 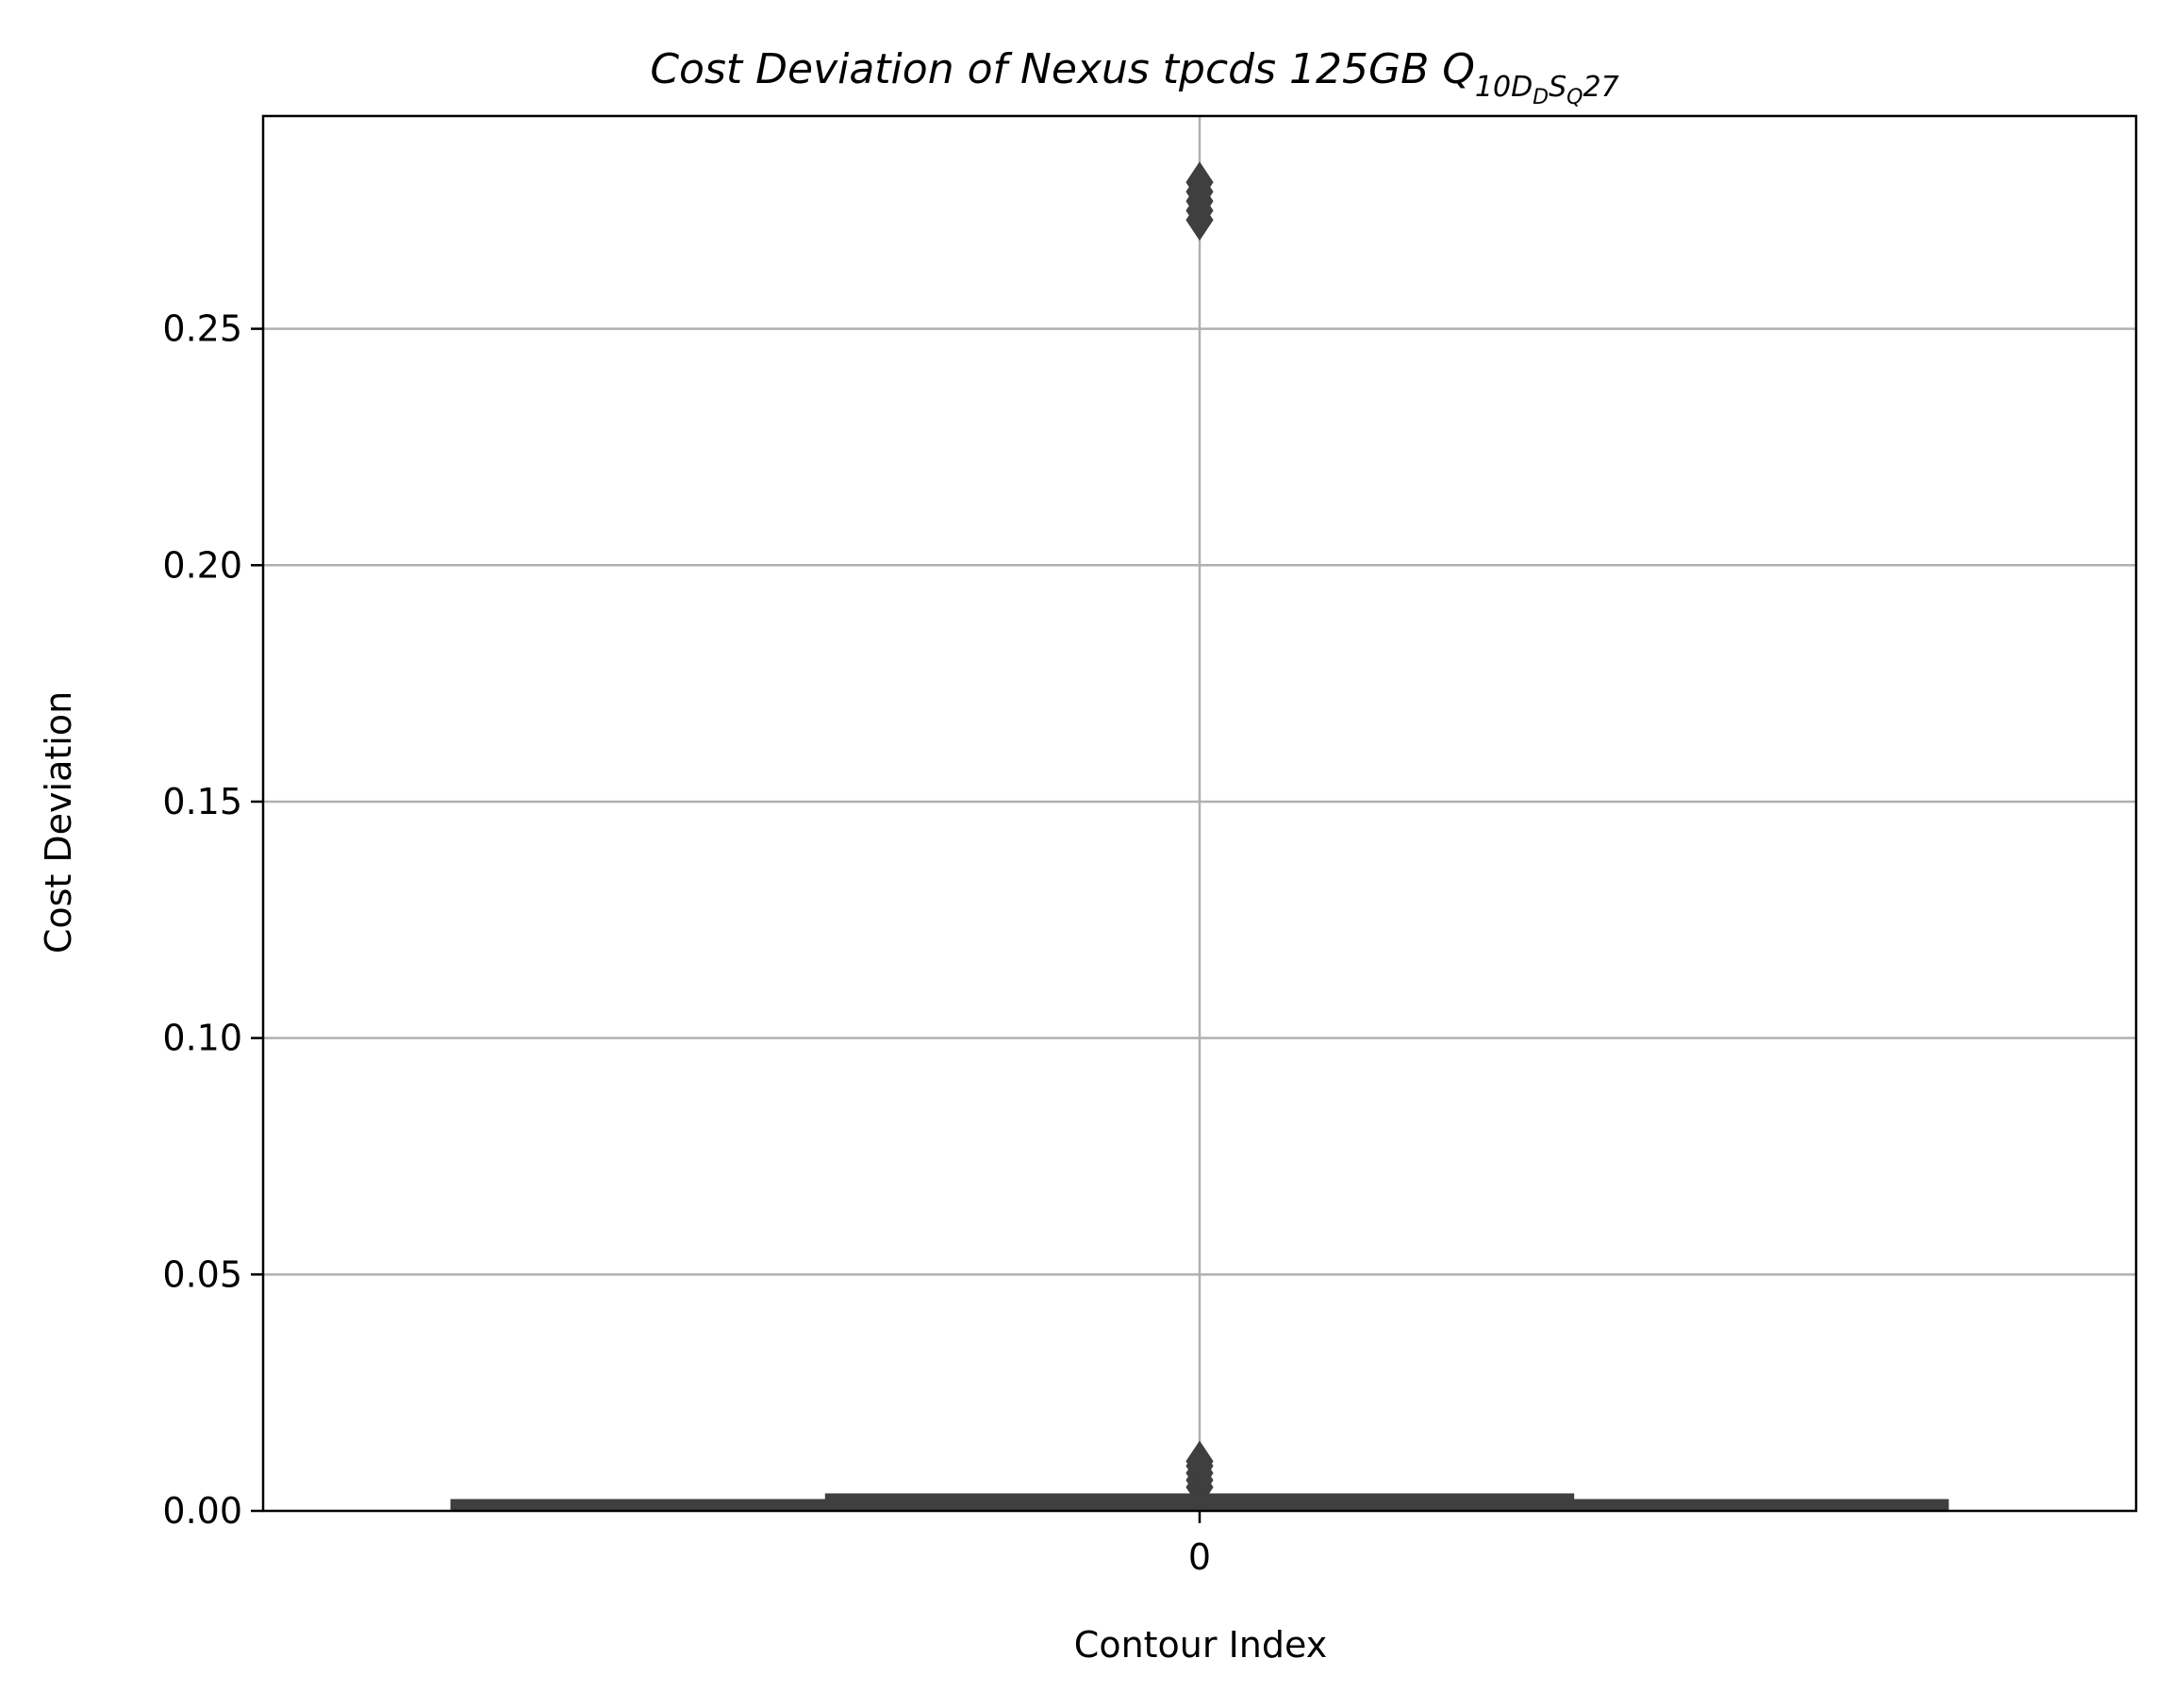 I want to click on x-axis-label: Contour Index, so click(x=1200, y=1645).